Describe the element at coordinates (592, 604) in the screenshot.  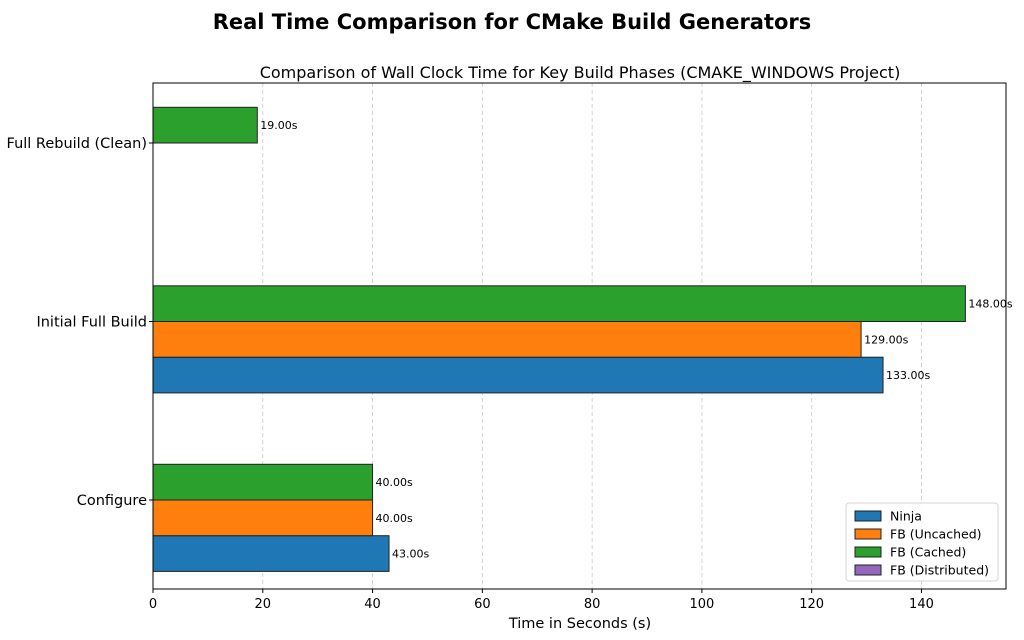
I see `x-tick-label: 80` at that location.